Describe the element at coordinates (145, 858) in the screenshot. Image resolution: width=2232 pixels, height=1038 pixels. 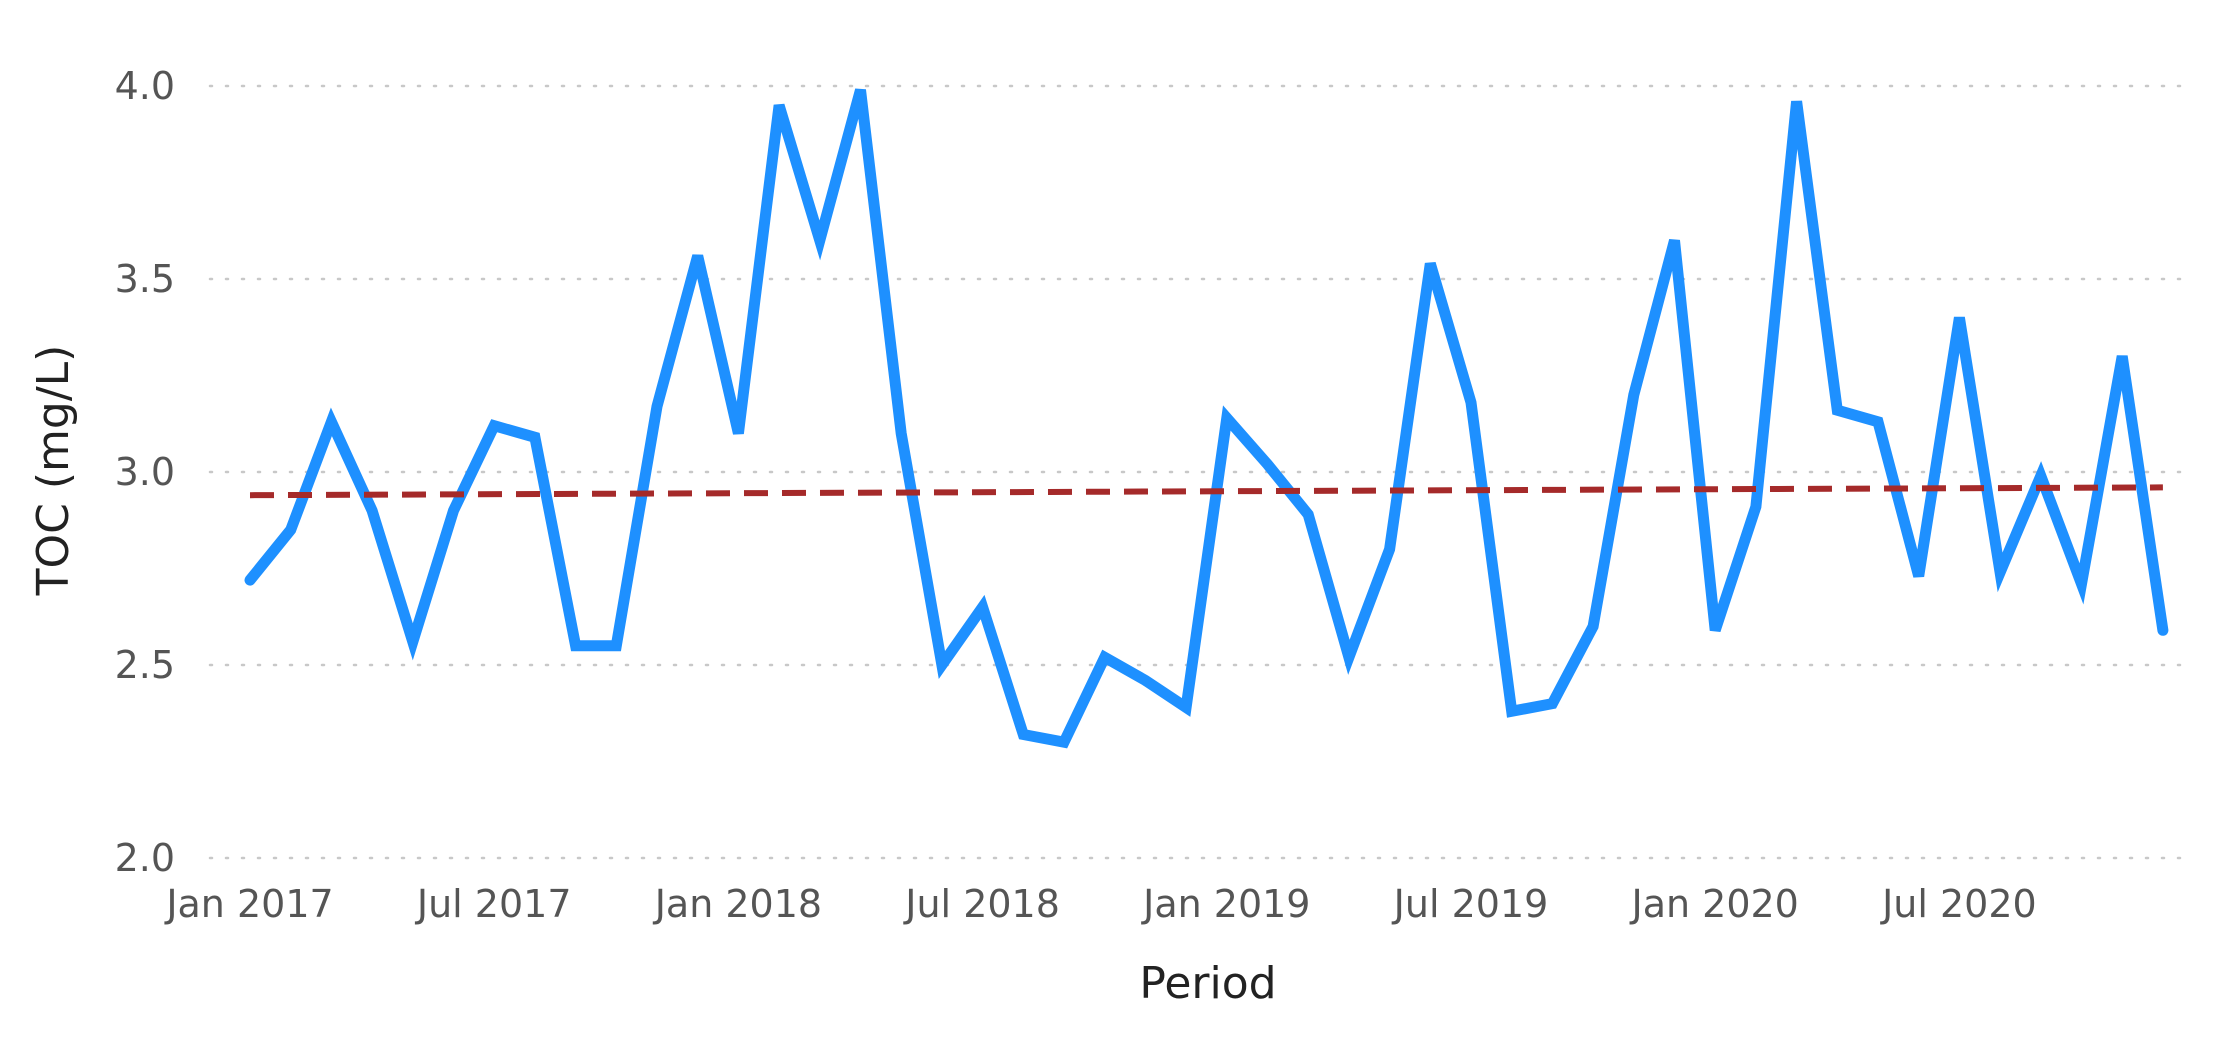
I see `y-tick-label: 2.0` at that location.